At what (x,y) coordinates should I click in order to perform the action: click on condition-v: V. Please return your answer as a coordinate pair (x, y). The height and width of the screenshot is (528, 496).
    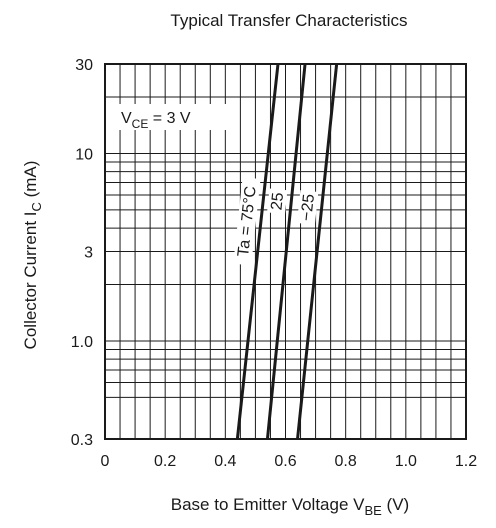
    Looking at the image, I should click on (126, 118).